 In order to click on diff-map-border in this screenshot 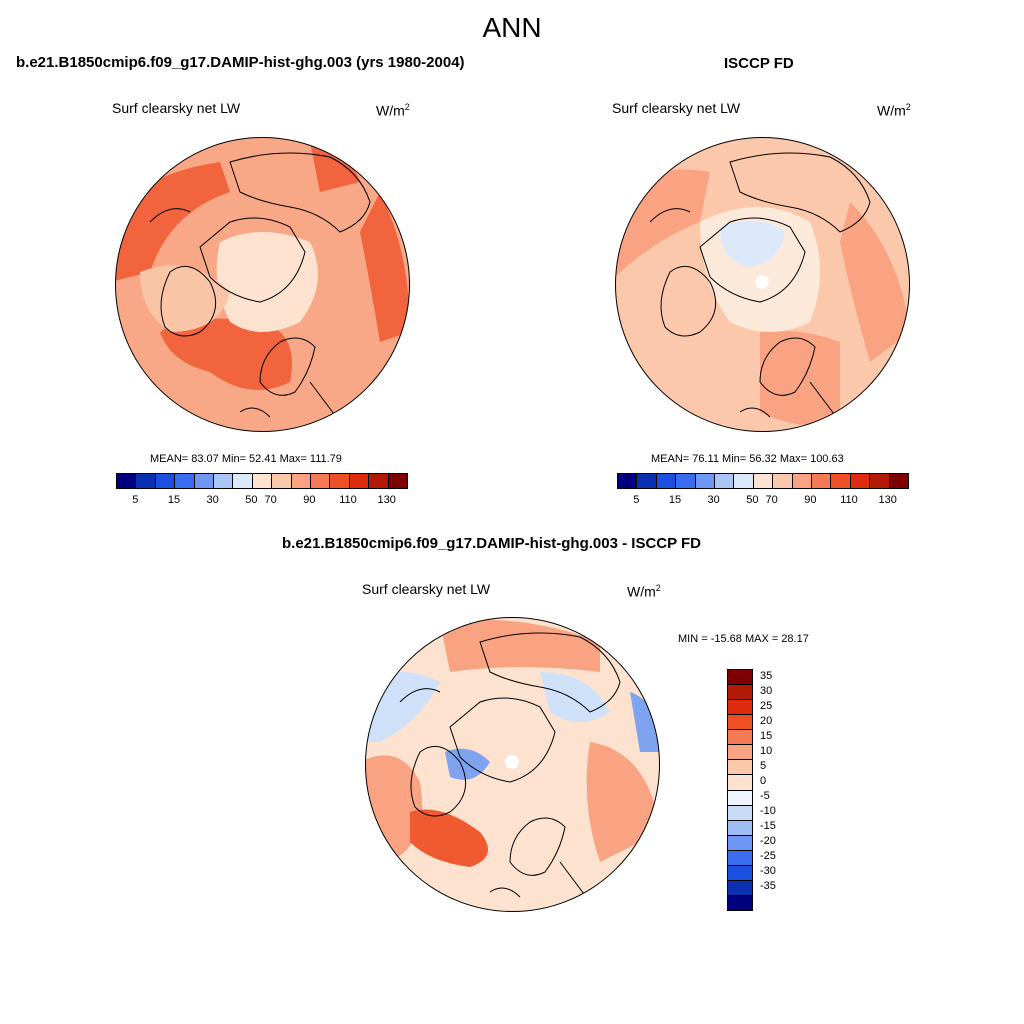, I will do `click(512, 764)`.